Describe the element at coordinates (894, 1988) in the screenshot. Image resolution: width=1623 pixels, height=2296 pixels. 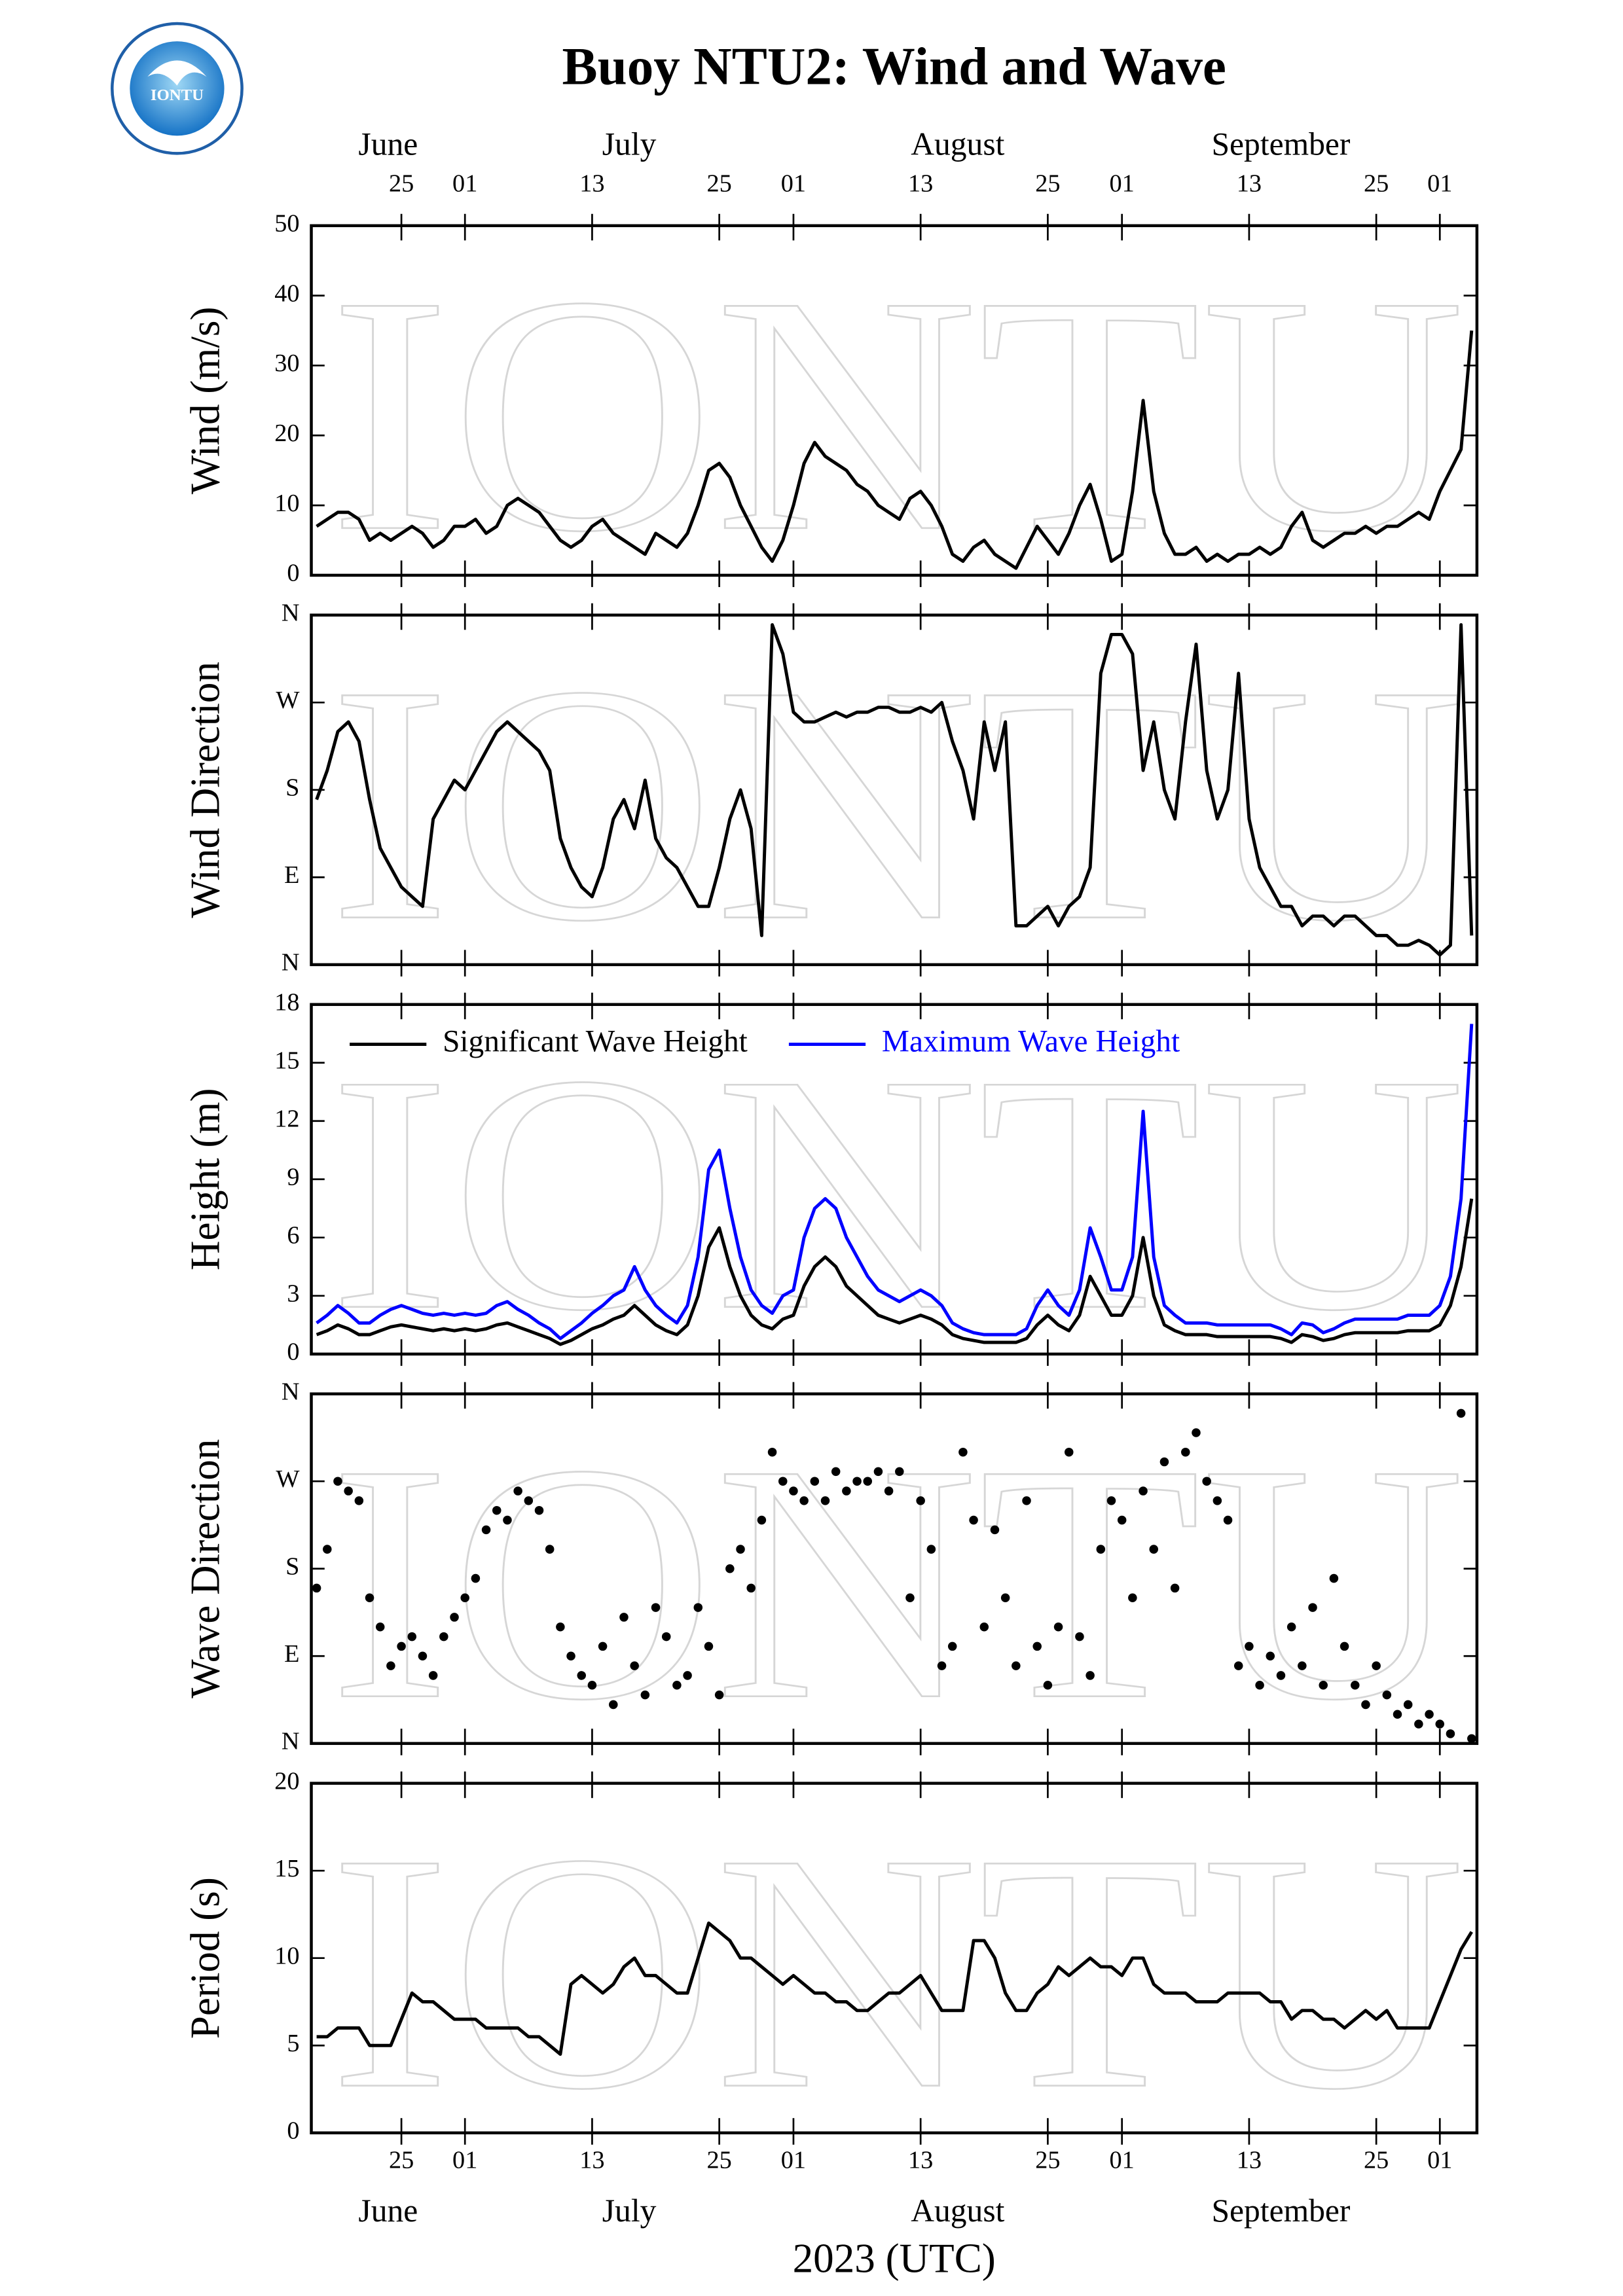
I see `plot-area` at that location.